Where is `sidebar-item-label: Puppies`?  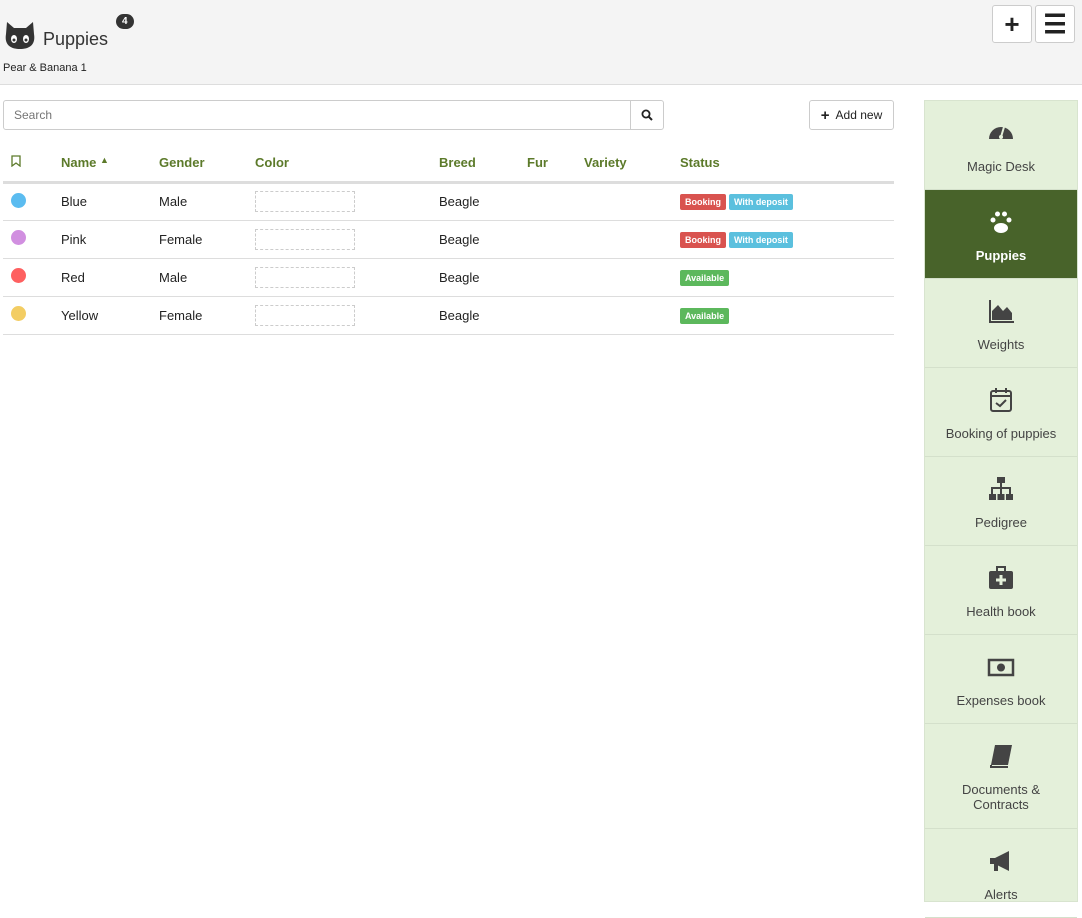
sidebar-item-label: Puppies is located at coordinates (1001, 255).